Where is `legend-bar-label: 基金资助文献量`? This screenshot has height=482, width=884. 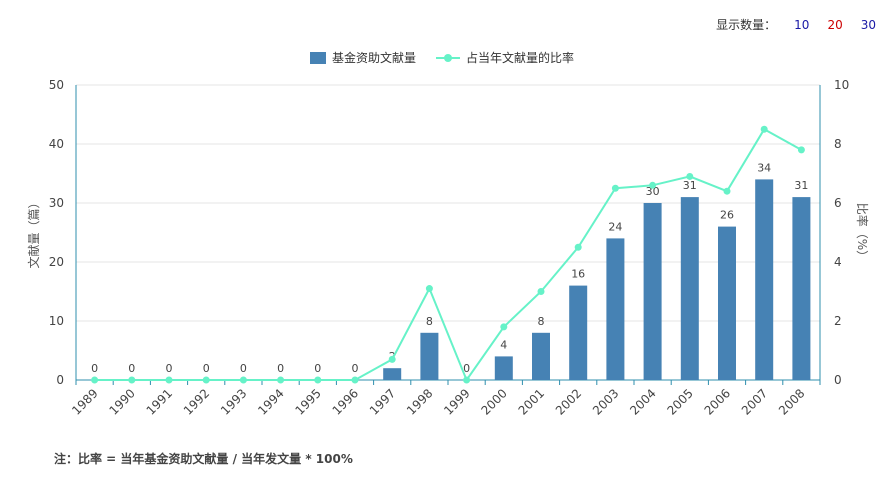 legend-bar-label: 基金资助文献量 is located at coordinates (373, 58).